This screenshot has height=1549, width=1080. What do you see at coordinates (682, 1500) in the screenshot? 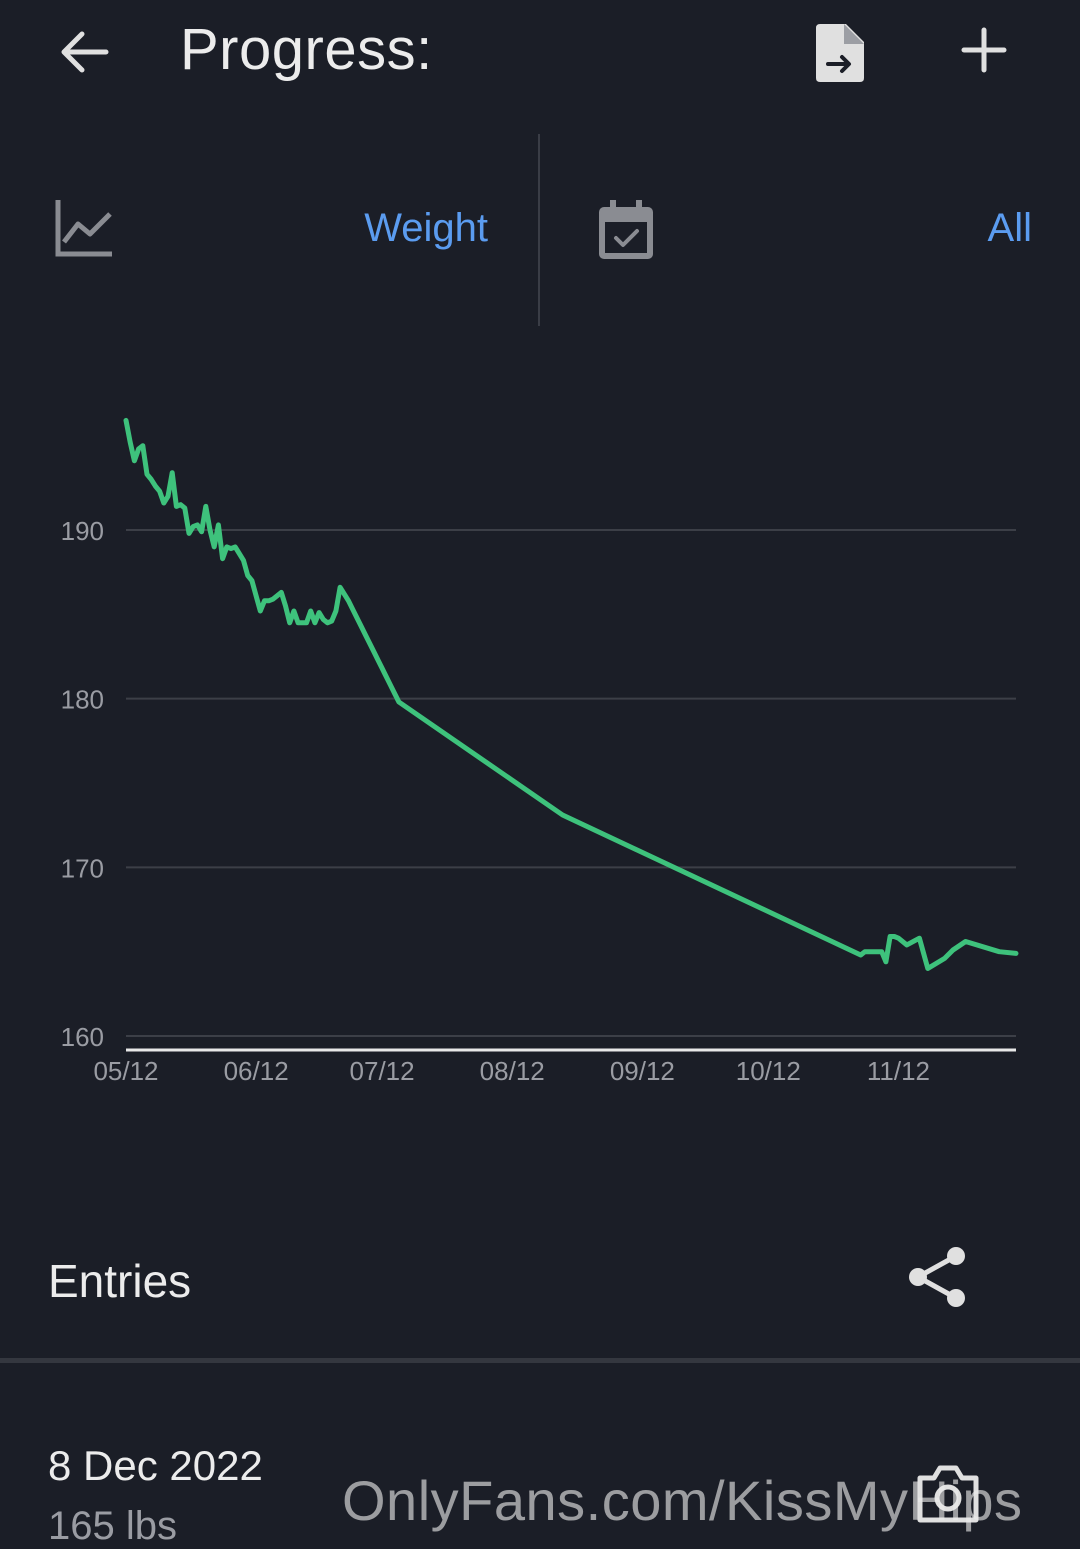
I see `watermark-text: OnlyFans.com/KissMyHips` at bounding box center [682, 1500].